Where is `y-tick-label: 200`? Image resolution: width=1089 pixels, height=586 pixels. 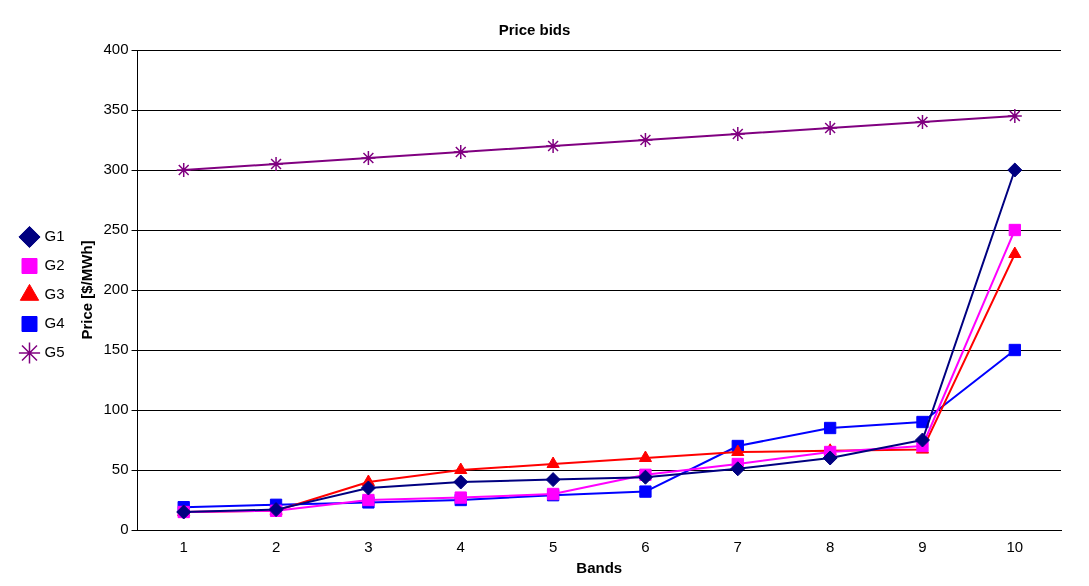 y-tick-label: 200 is located at coordinates (116, 289).